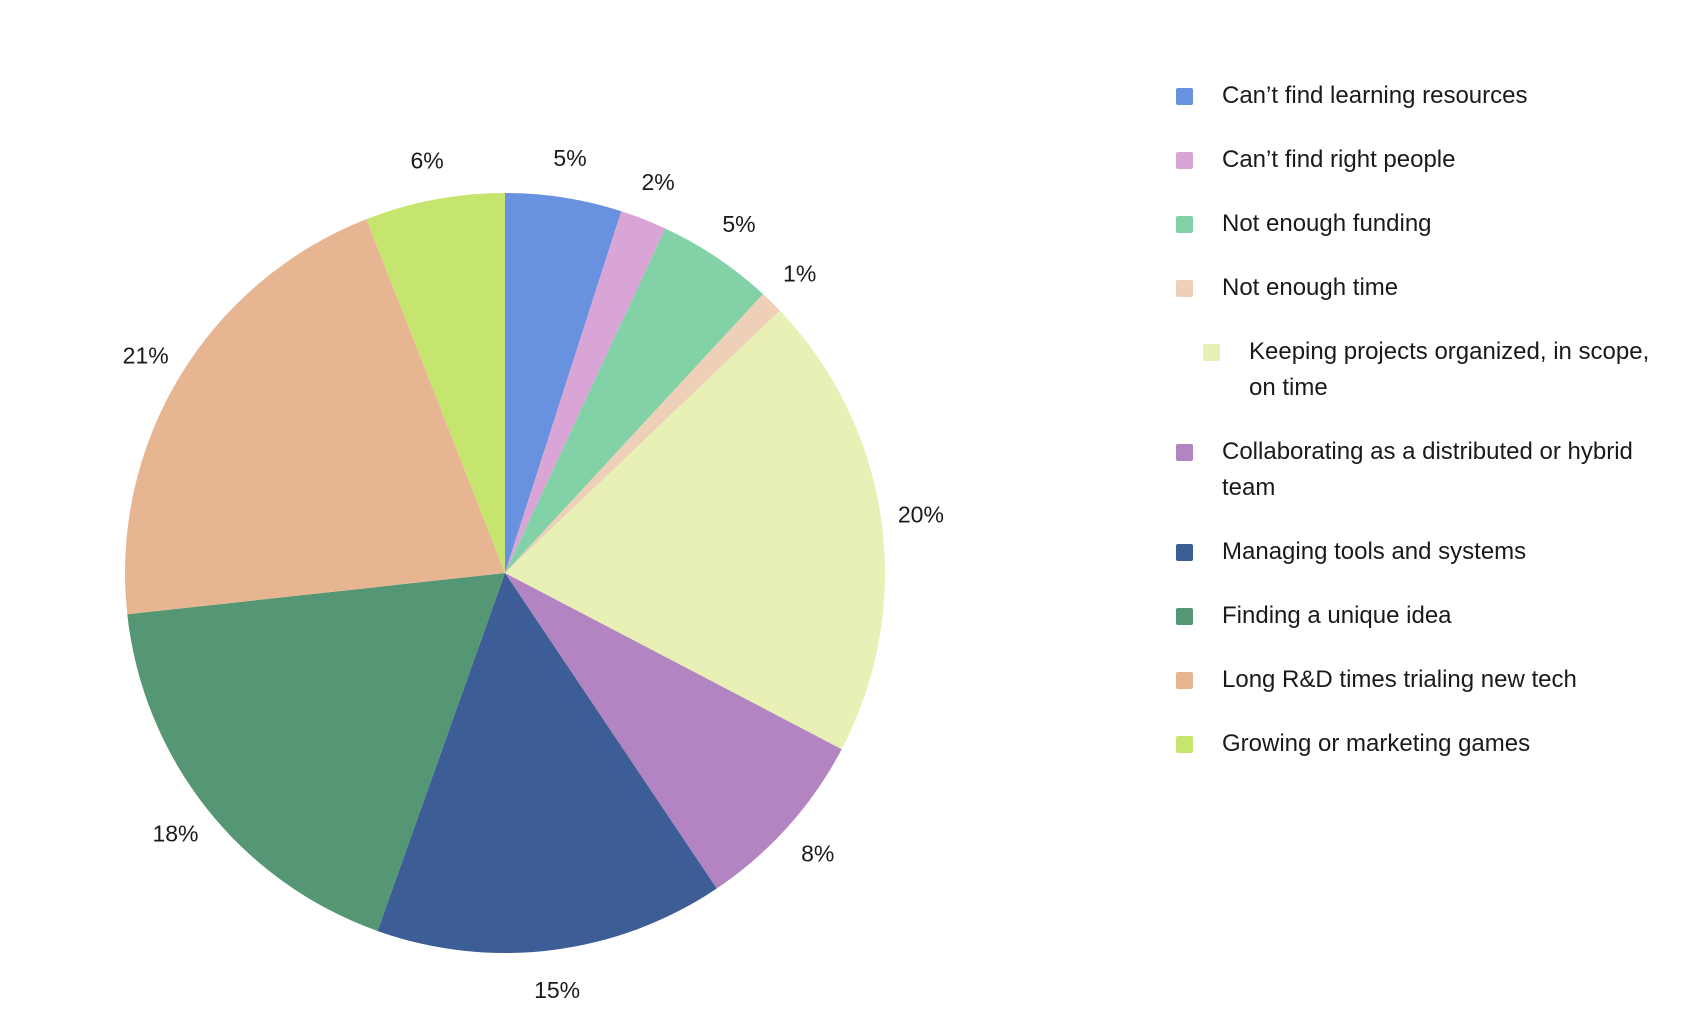 This screenshot has height=1034, width=1690. Describe the element at coordinates (146, 356) in the screenshot. I see `slice-value-label: 21%` at that location.